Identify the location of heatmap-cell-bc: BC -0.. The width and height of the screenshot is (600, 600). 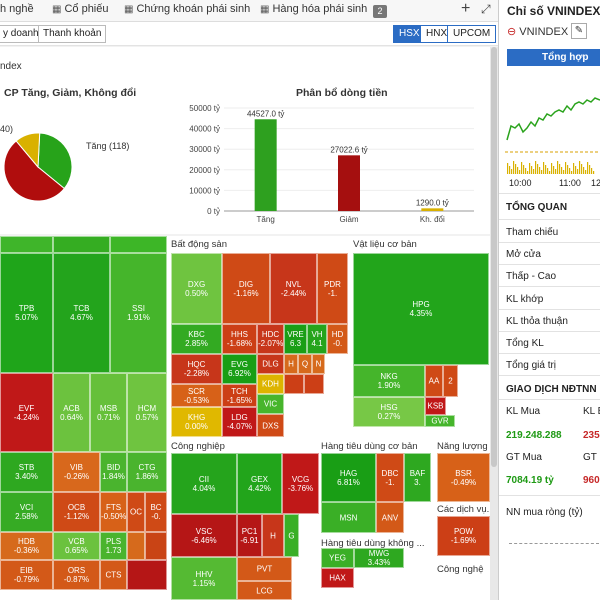
(156, 512).